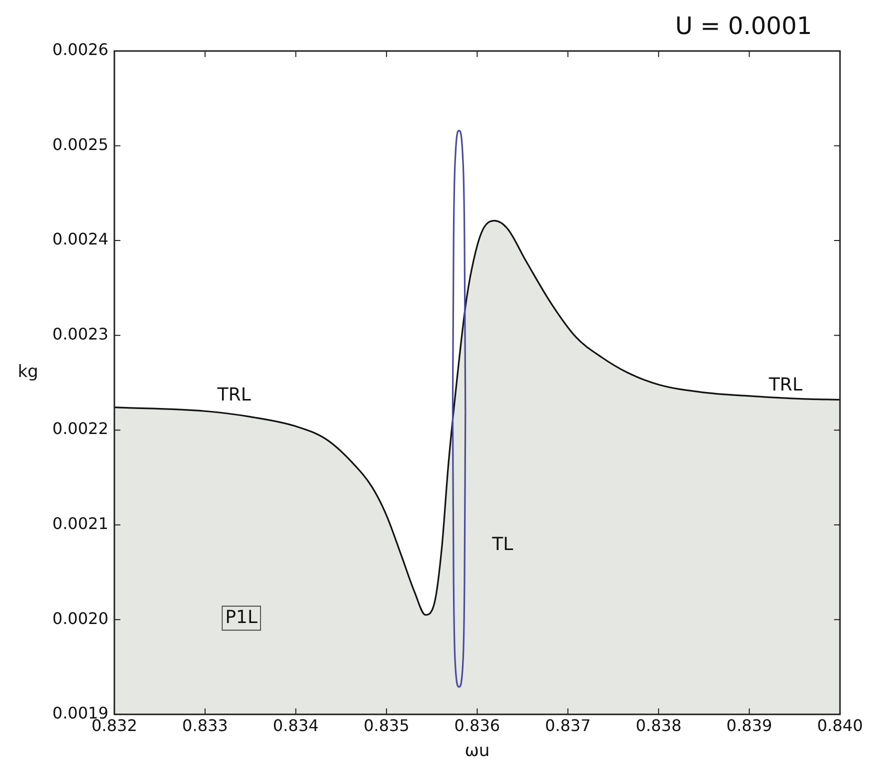 The width and height of the screenshot is (887, 769). I want to click on x-tick-label: 0.836, so click(477, 726).